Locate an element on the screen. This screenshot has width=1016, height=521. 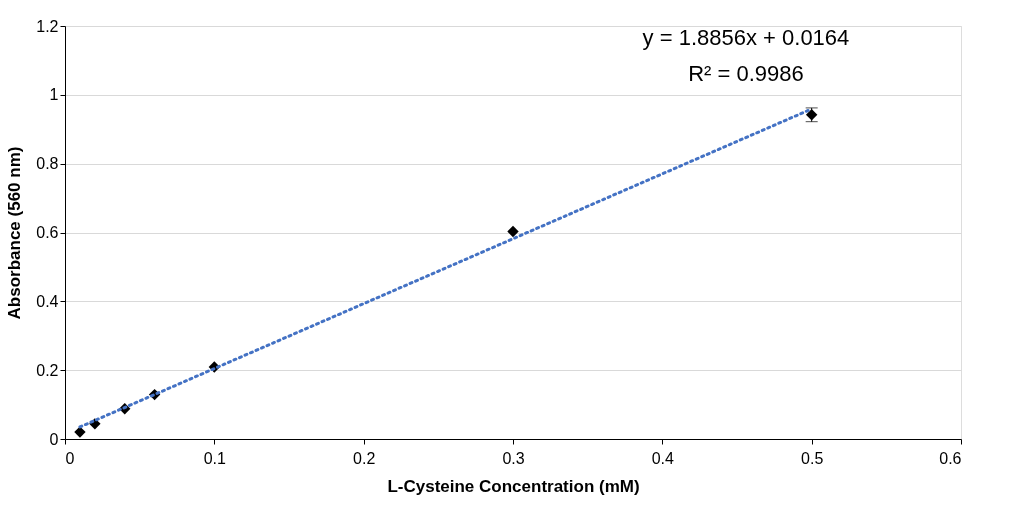
y-axis-title: Absorbance (560 nm) is located at coordinates (15, 233).